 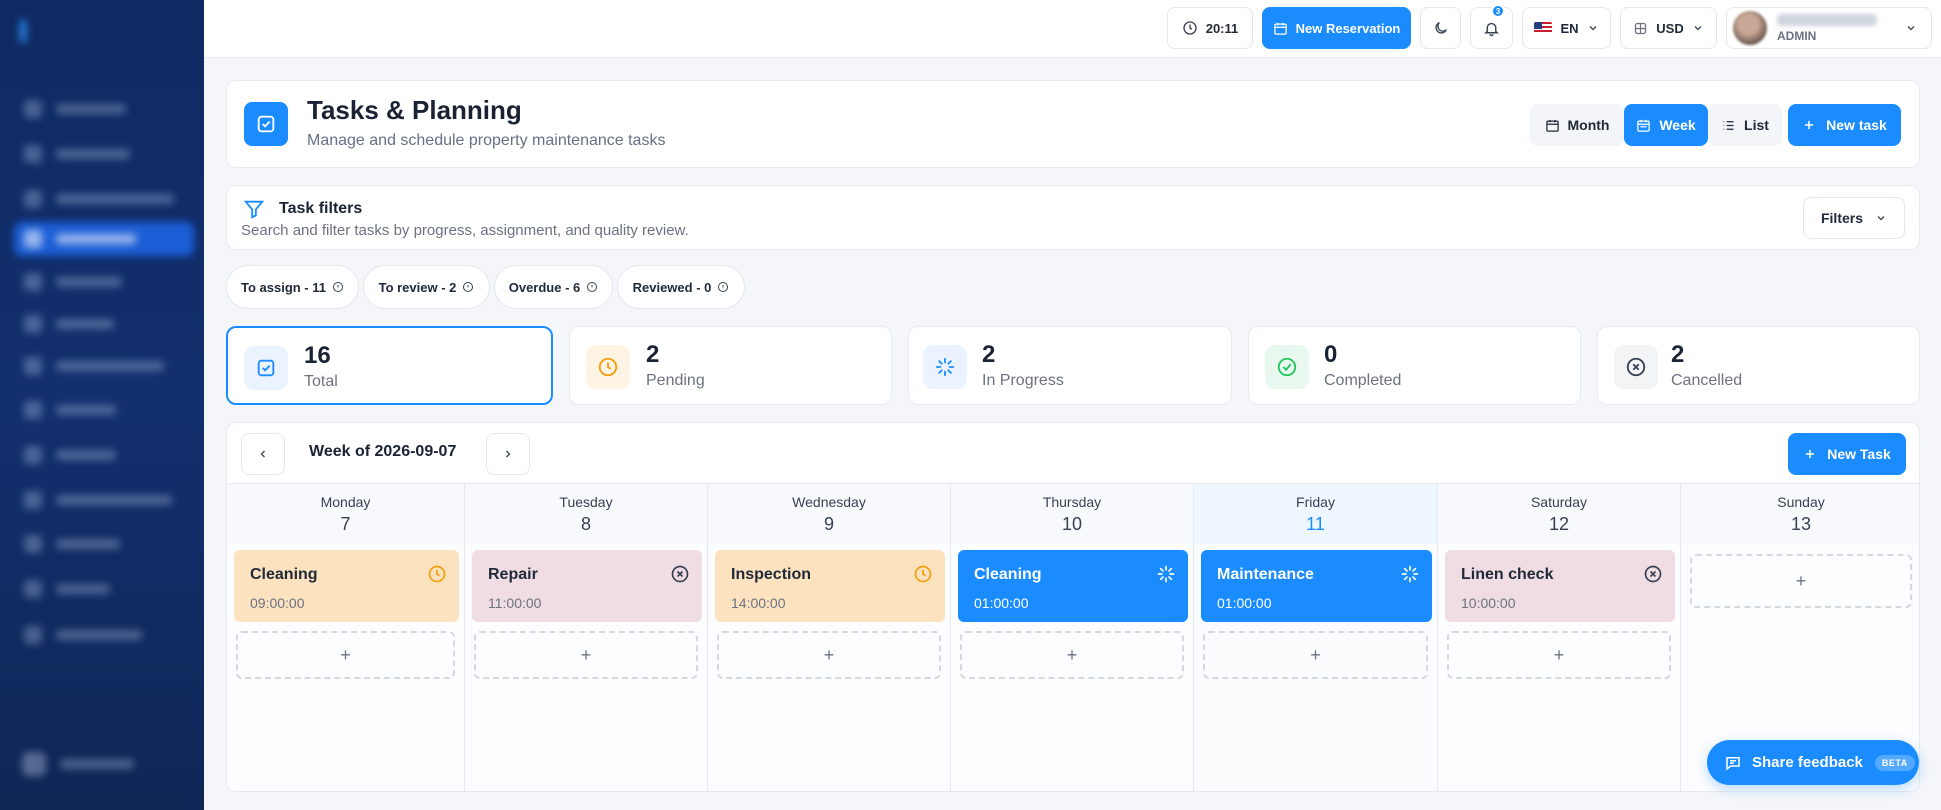 I want to click on stat-card-completed: 0 Completed, so click(x=1414, y=365).